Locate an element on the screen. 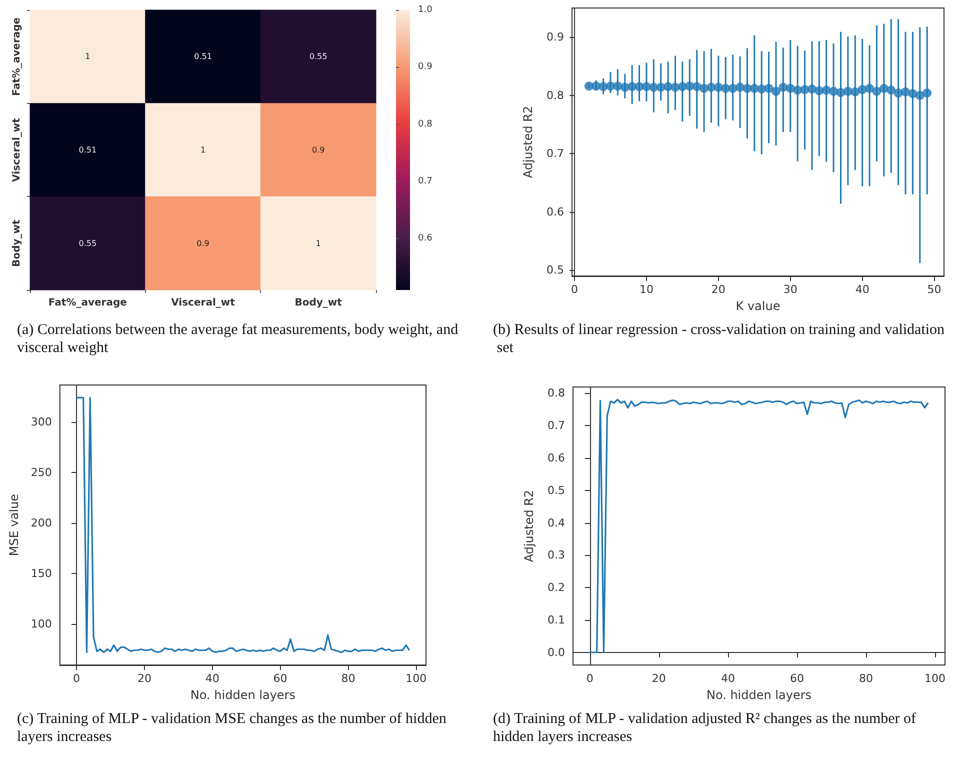 This screenshot has height=765, width=953. y-tick-label: 0.9 is located at coordinates (555, 37).